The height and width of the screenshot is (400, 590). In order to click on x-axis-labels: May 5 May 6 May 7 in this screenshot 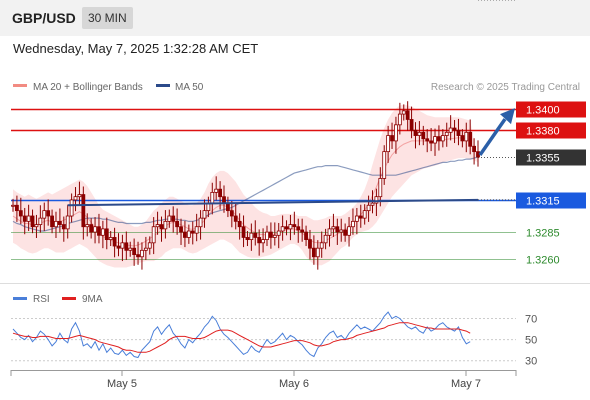, I will do `click(263, 380)`.